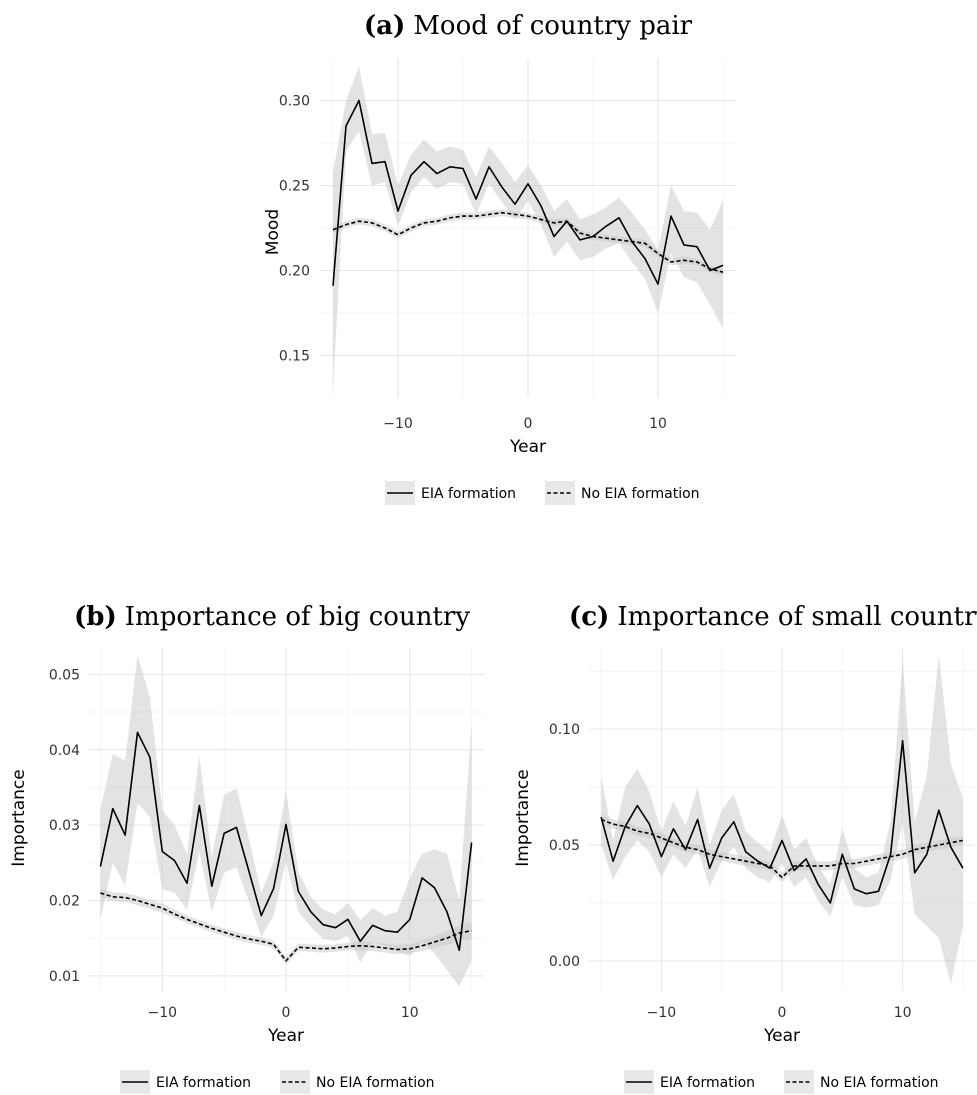  What do you see at coordinates (95, 617) in the screenshot?
I see `chart-title-prefix: (b)` at bounding box center [95, 617].